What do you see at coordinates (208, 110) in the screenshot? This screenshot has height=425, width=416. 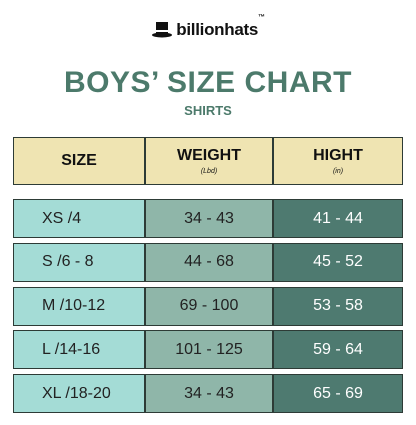 I see `subtitle: SHIRTS` at bounding box center [208, 110].